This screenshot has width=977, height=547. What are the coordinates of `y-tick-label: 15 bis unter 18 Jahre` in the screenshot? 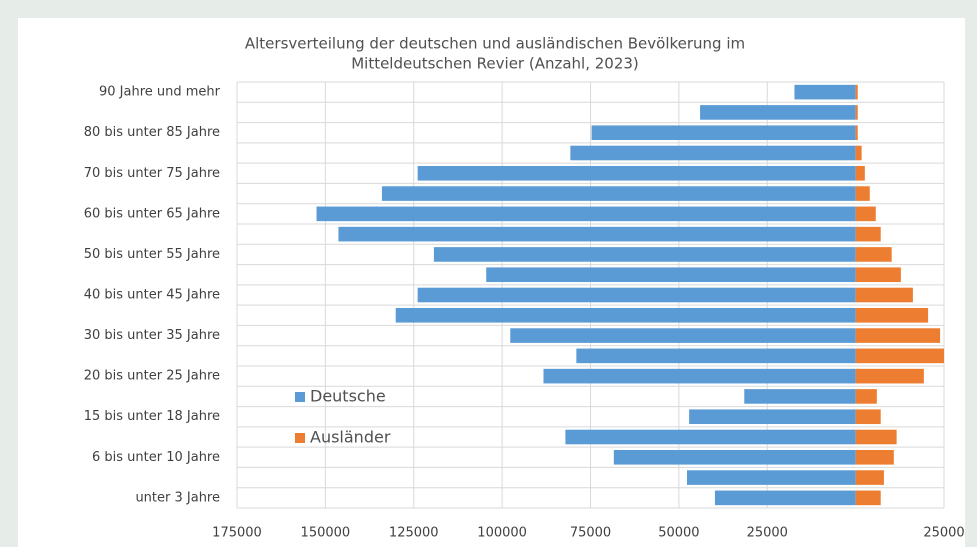 It's located at (152, 416).